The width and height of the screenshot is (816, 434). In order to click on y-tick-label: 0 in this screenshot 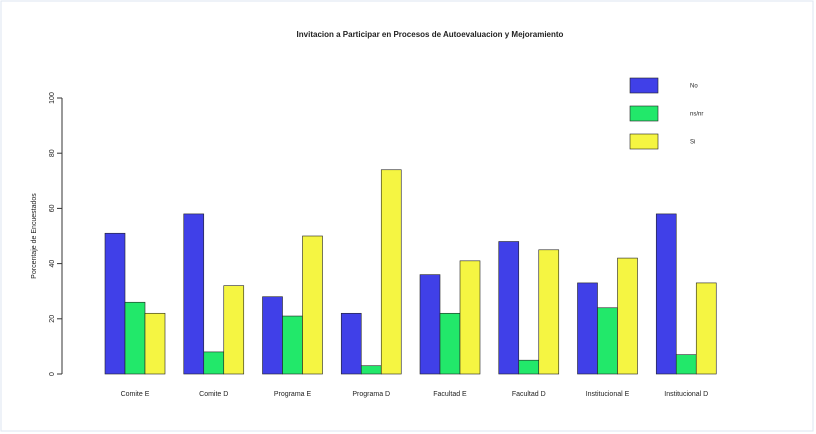, I will do `click(52, 374)`.